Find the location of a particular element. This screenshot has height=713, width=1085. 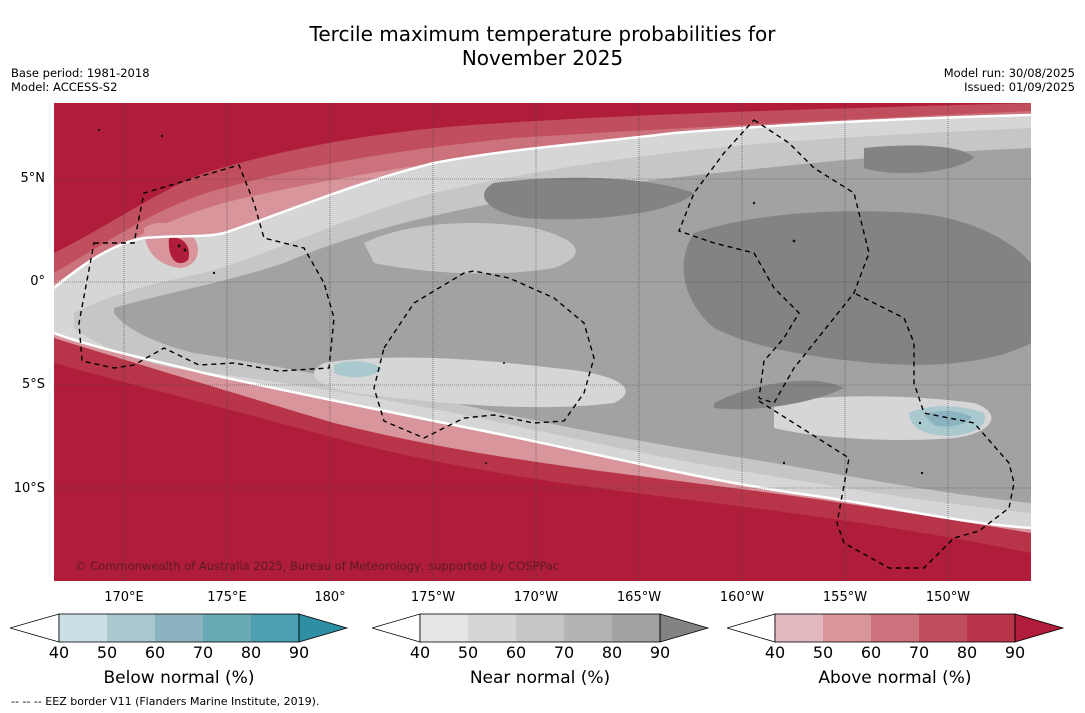

tick-near-70: 70 is located at coordinates (564, 652).